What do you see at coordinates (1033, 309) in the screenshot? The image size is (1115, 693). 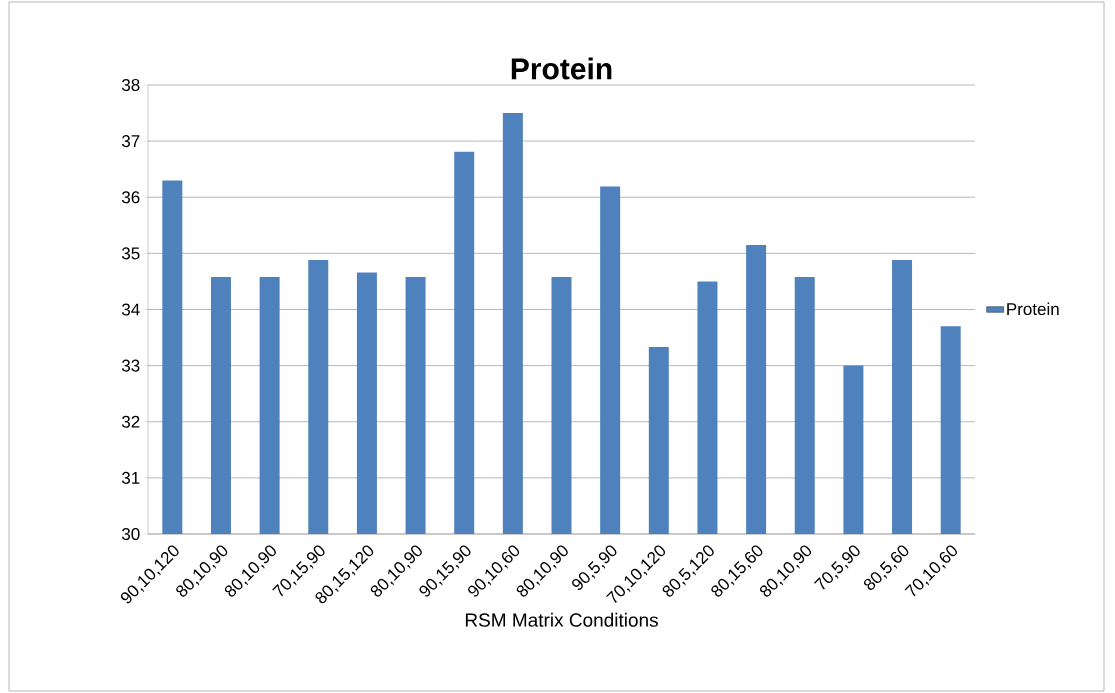 I see `legend-label: Protein` at bounding box center [1033, 309].